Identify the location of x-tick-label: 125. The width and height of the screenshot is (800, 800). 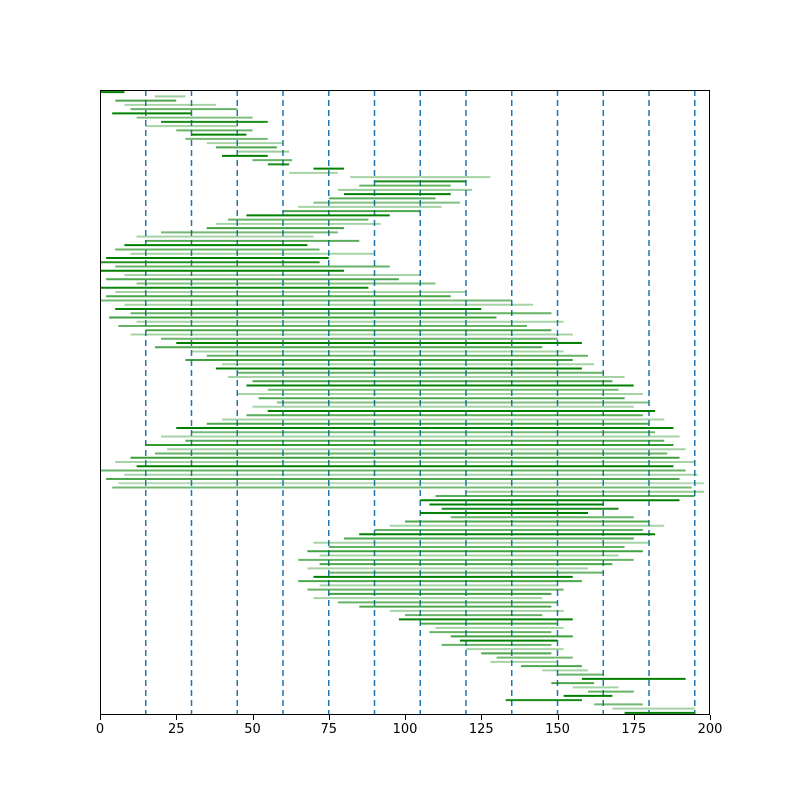
(481, 729).